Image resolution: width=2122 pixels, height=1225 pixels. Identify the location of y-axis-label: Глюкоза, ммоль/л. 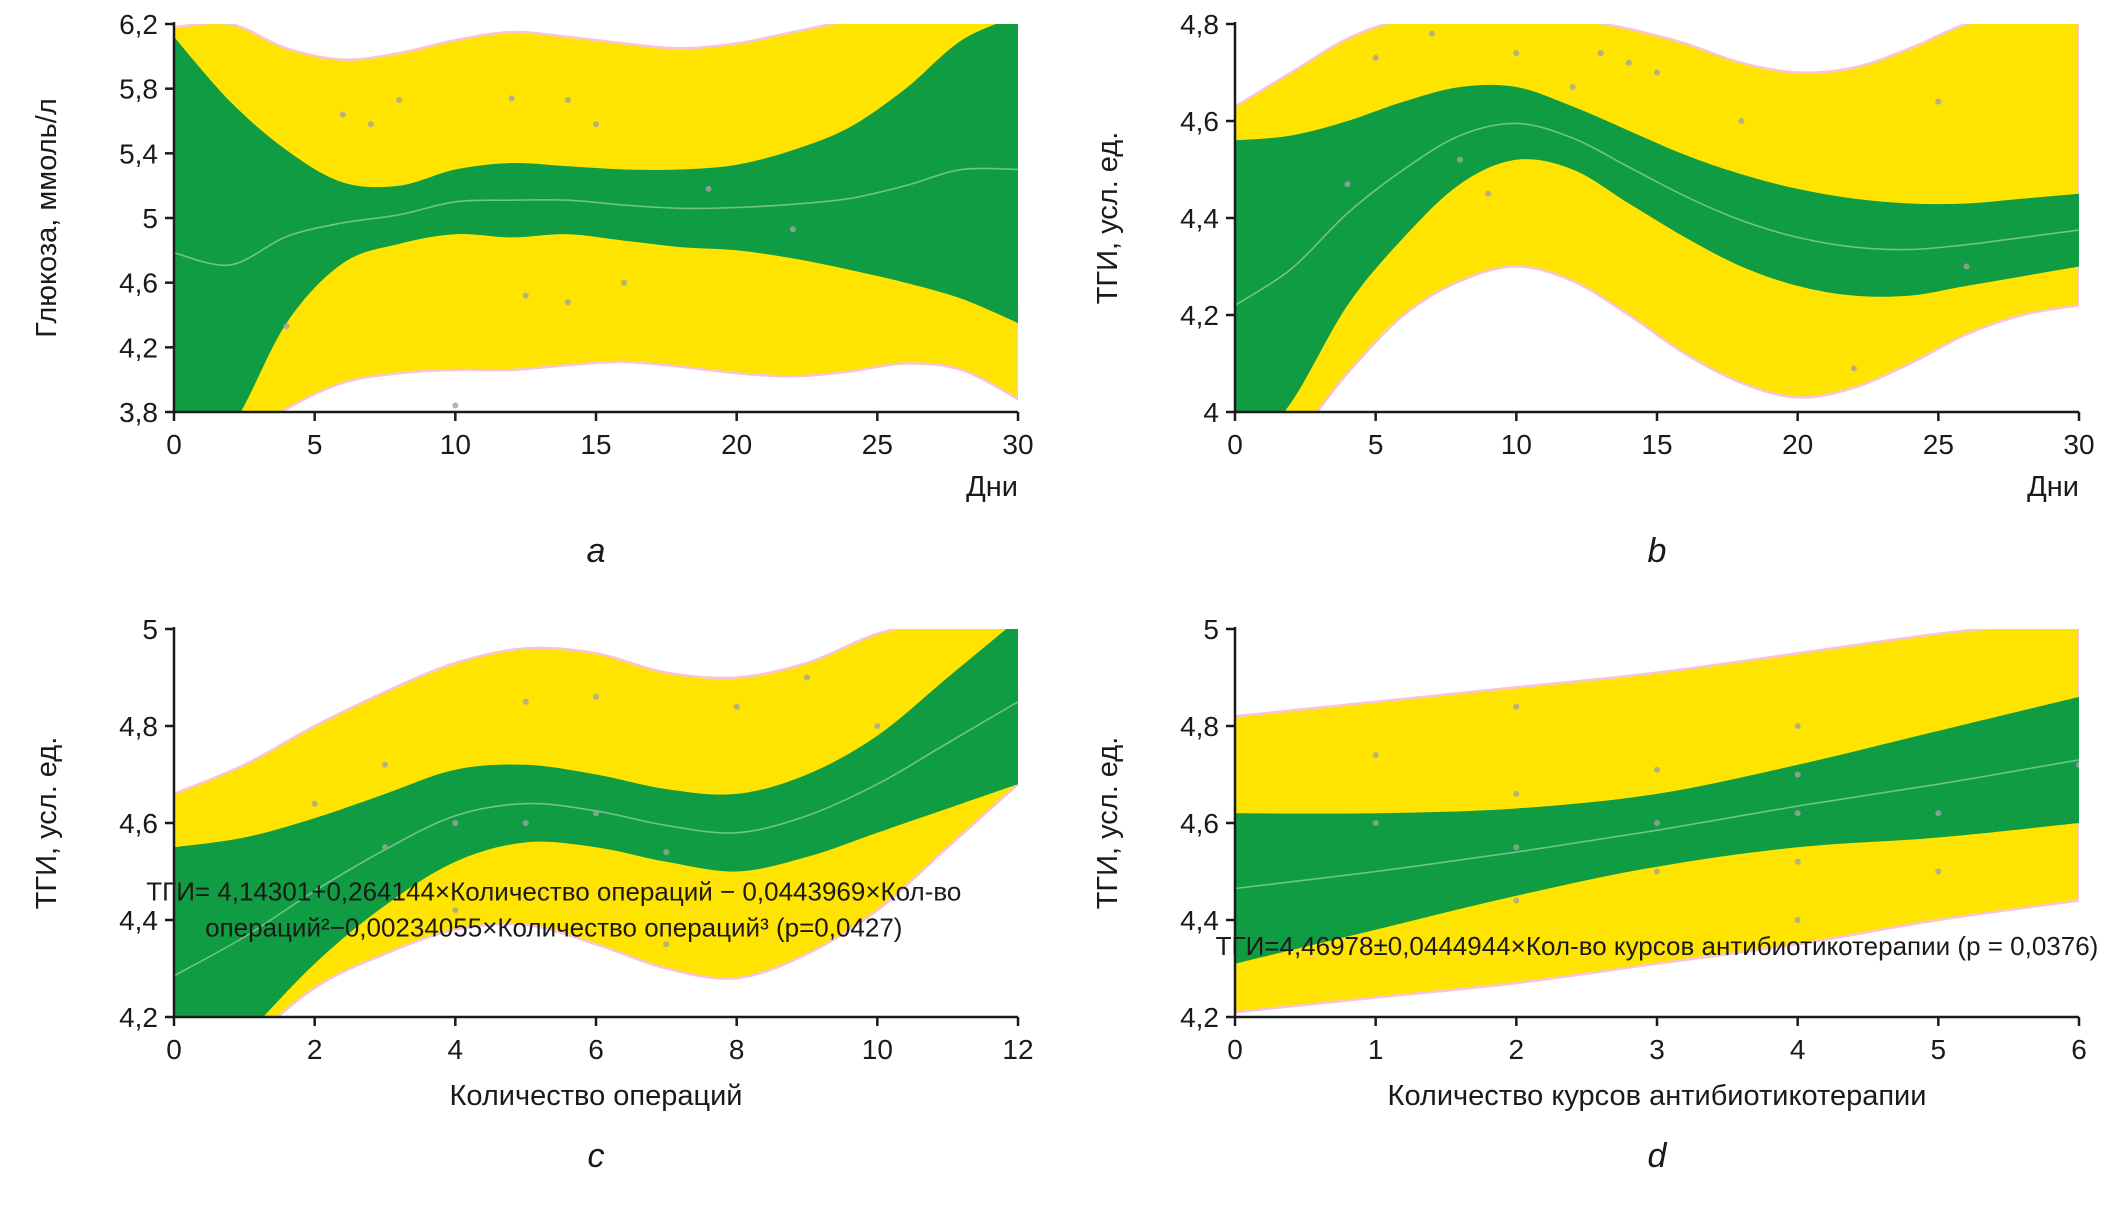
(47, 217).